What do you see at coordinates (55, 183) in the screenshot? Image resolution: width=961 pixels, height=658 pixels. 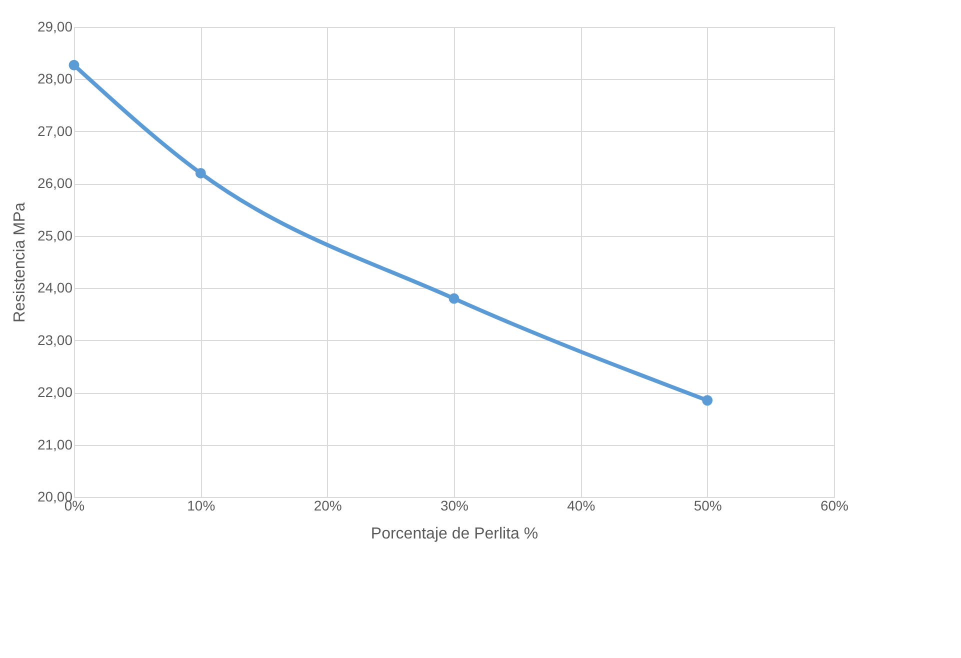 I see `y-tick-label: 26,00` at bounding box center [55, 183].